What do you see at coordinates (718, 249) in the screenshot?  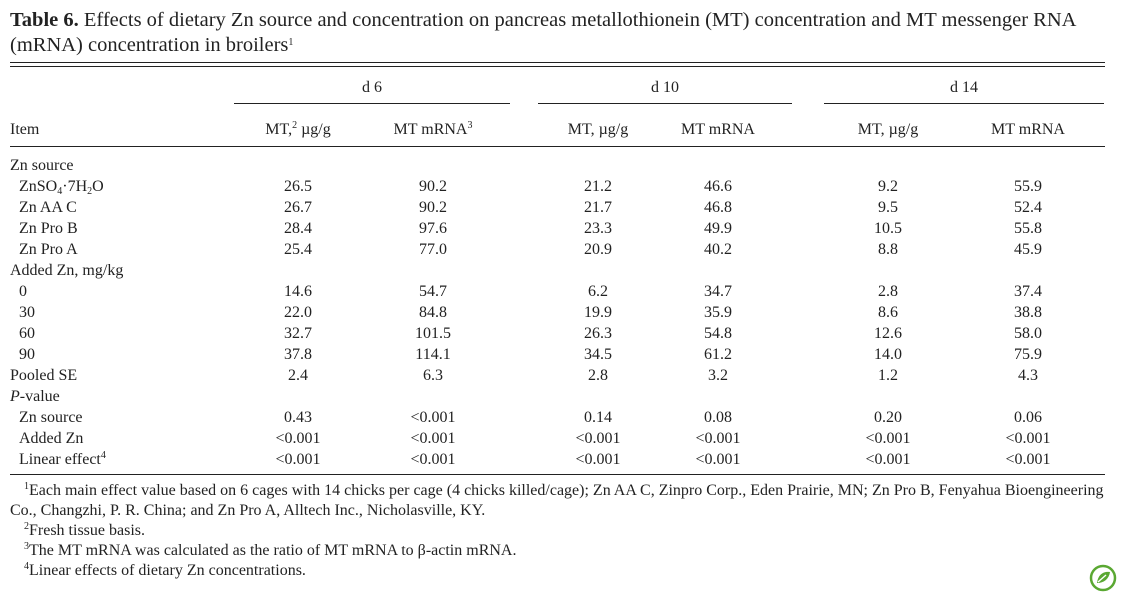 I see `cell-value: 40.2` at bounding box center [718, 249].